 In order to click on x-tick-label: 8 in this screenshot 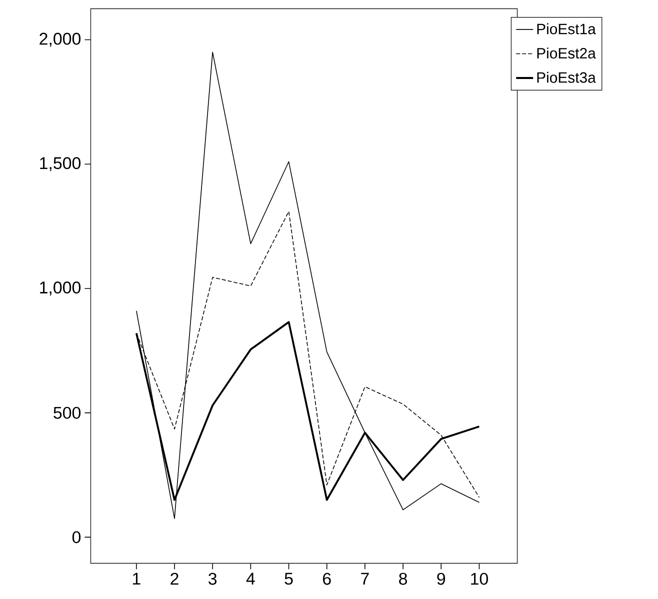, I will do `click(403, 578)`.